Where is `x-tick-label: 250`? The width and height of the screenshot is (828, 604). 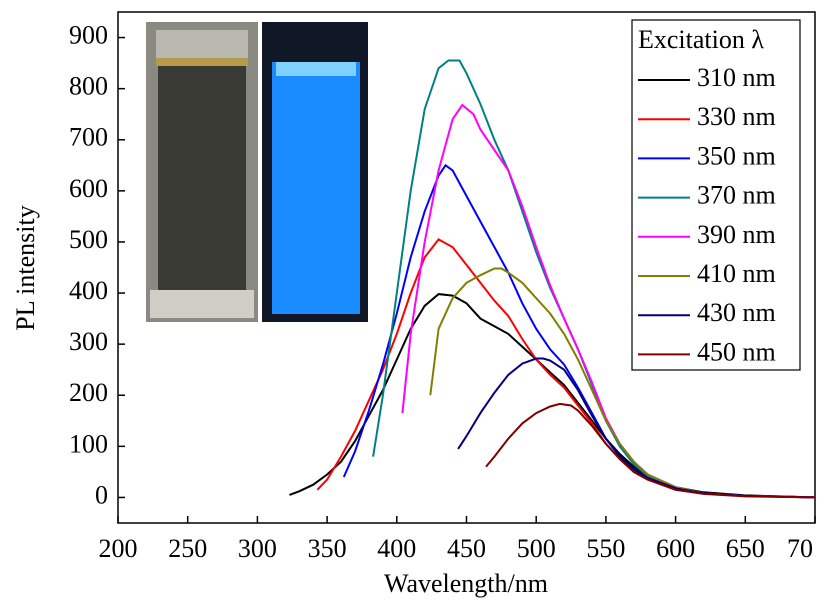
x-tick-label: 250 is located at coordinates (187, 548).